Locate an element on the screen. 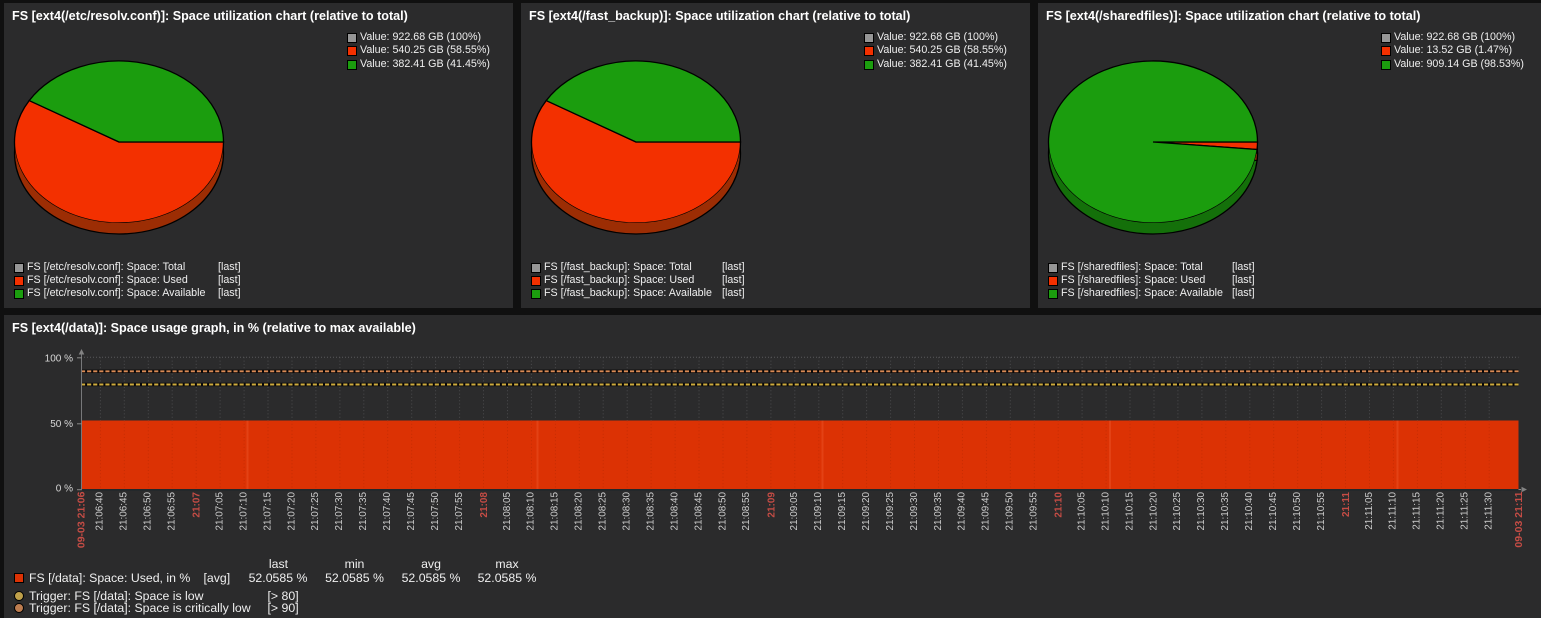  svg-text: 21:06:45 is located at coordinates (124, 511).